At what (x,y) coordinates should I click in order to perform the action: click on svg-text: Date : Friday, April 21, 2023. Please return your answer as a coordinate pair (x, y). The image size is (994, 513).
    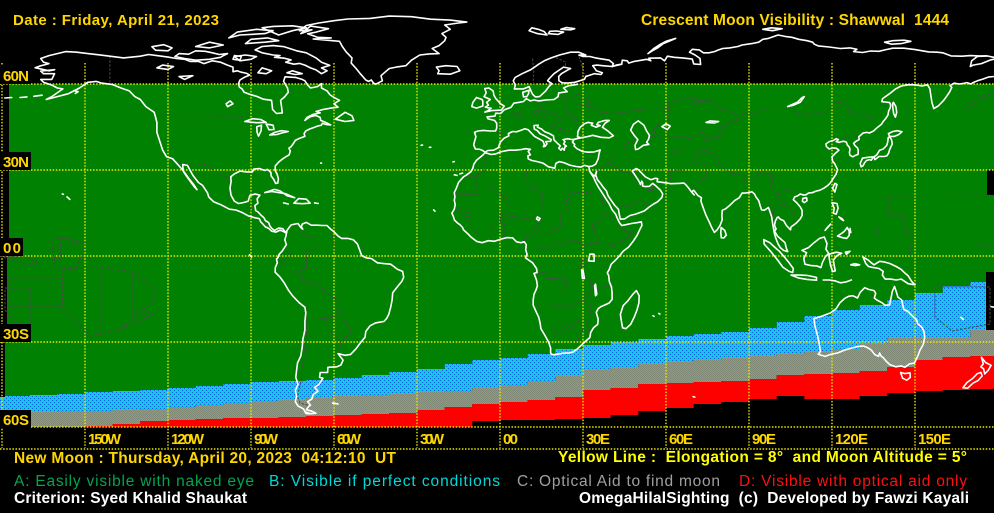
    Looking at the image, I should click on (116, 20).